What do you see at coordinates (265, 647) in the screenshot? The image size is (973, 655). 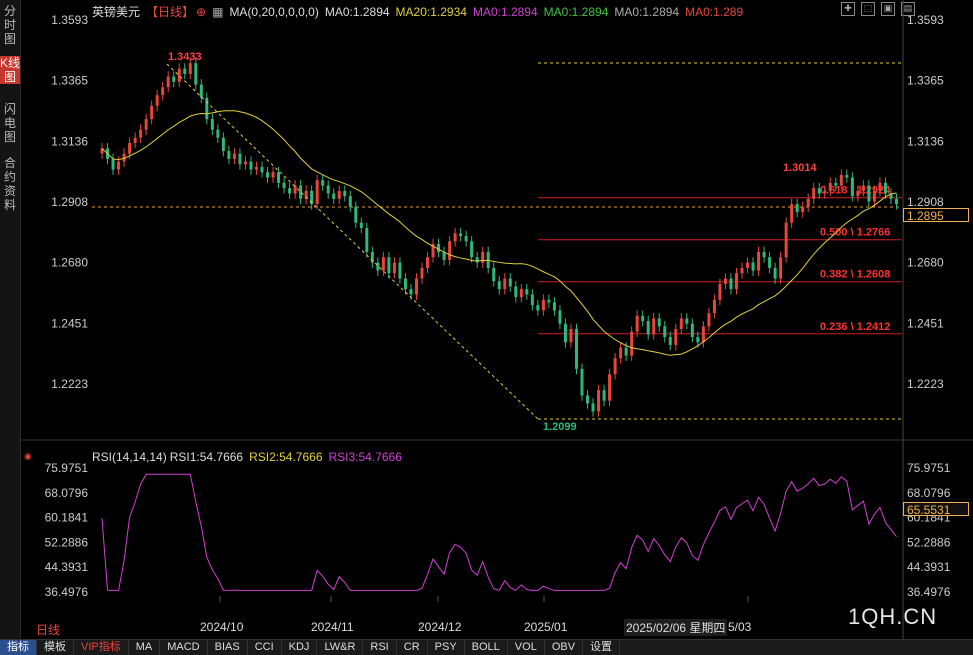 I see `indicator-tab-cci: CCI` at bounding box center [265, 647].